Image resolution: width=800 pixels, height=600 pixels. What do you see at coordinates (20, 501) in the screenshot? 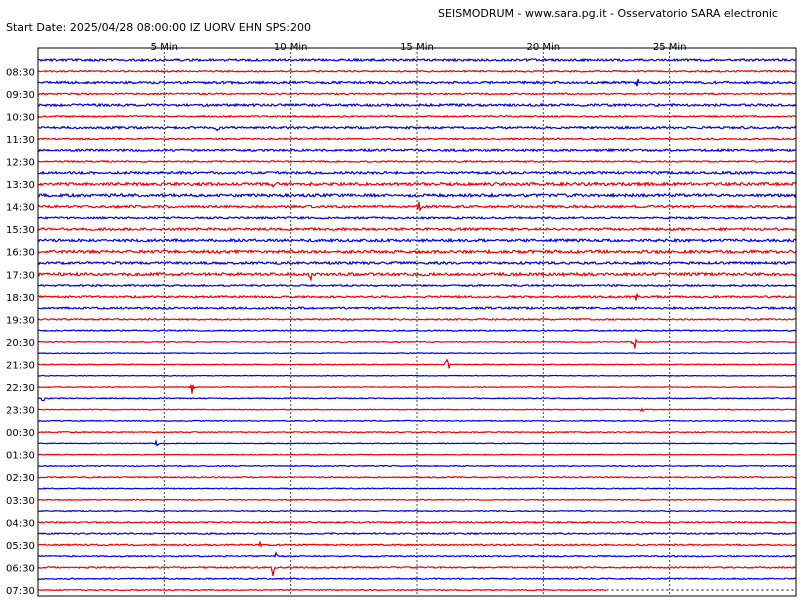
I see `hour-label: 03:30` at bounding box center [20, 501].